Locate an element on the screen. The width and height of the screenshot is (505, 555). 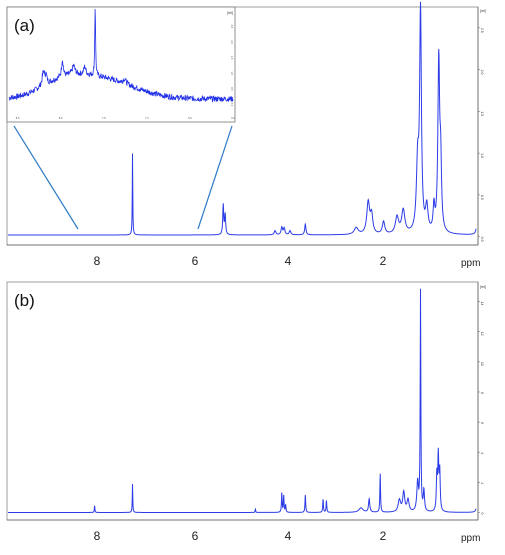
inset-x-tick-label: 8.0 is located at coordinates (61, 118).